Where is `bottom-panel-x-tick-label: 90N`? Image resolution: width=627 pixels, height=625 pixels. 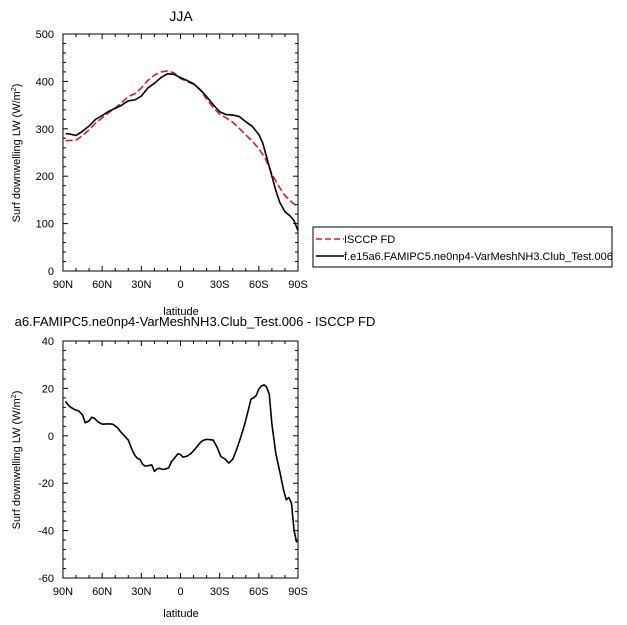
bottom-panel-x-tick-label: 90N is located at coordinates (63, 592).